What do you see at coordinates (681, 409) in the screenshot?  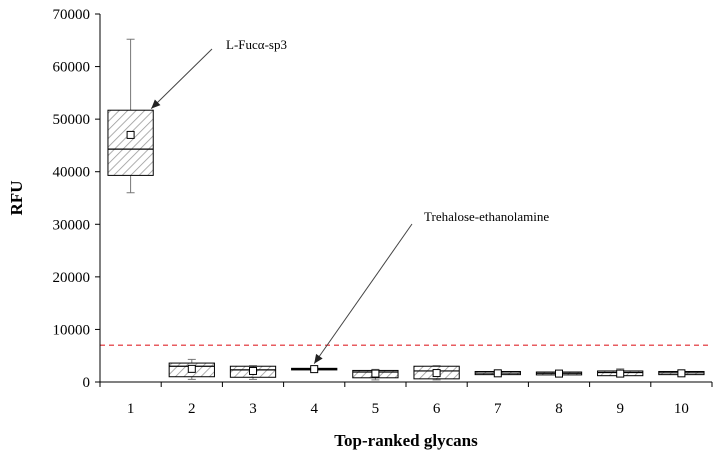 I see `x-tick-label: 10` at bounding box center [681, 409].